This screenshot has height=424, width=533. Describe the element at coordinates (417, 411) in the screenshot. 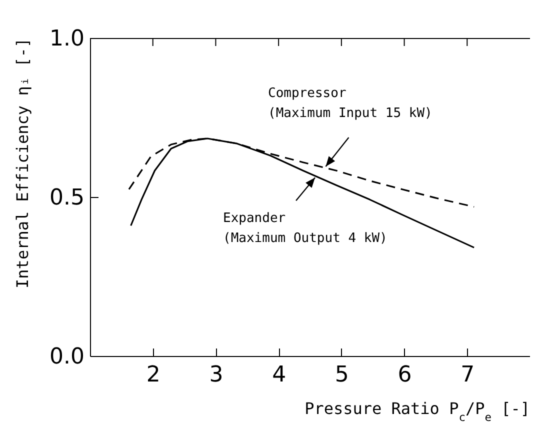

I see `x-axis-title: Pressure Ratio P$_{c}$/P$_{e}$ [-]` at that location.